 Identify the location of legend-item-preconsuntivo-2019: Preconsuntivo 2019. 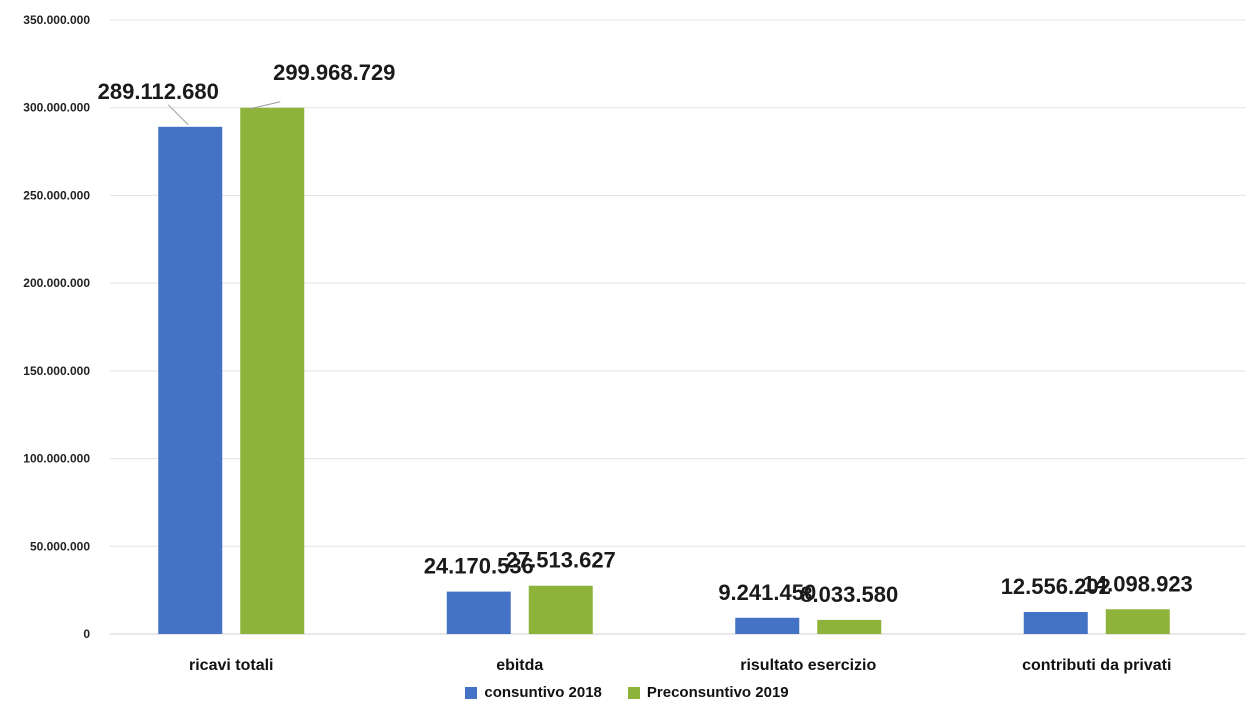
(708, 692).